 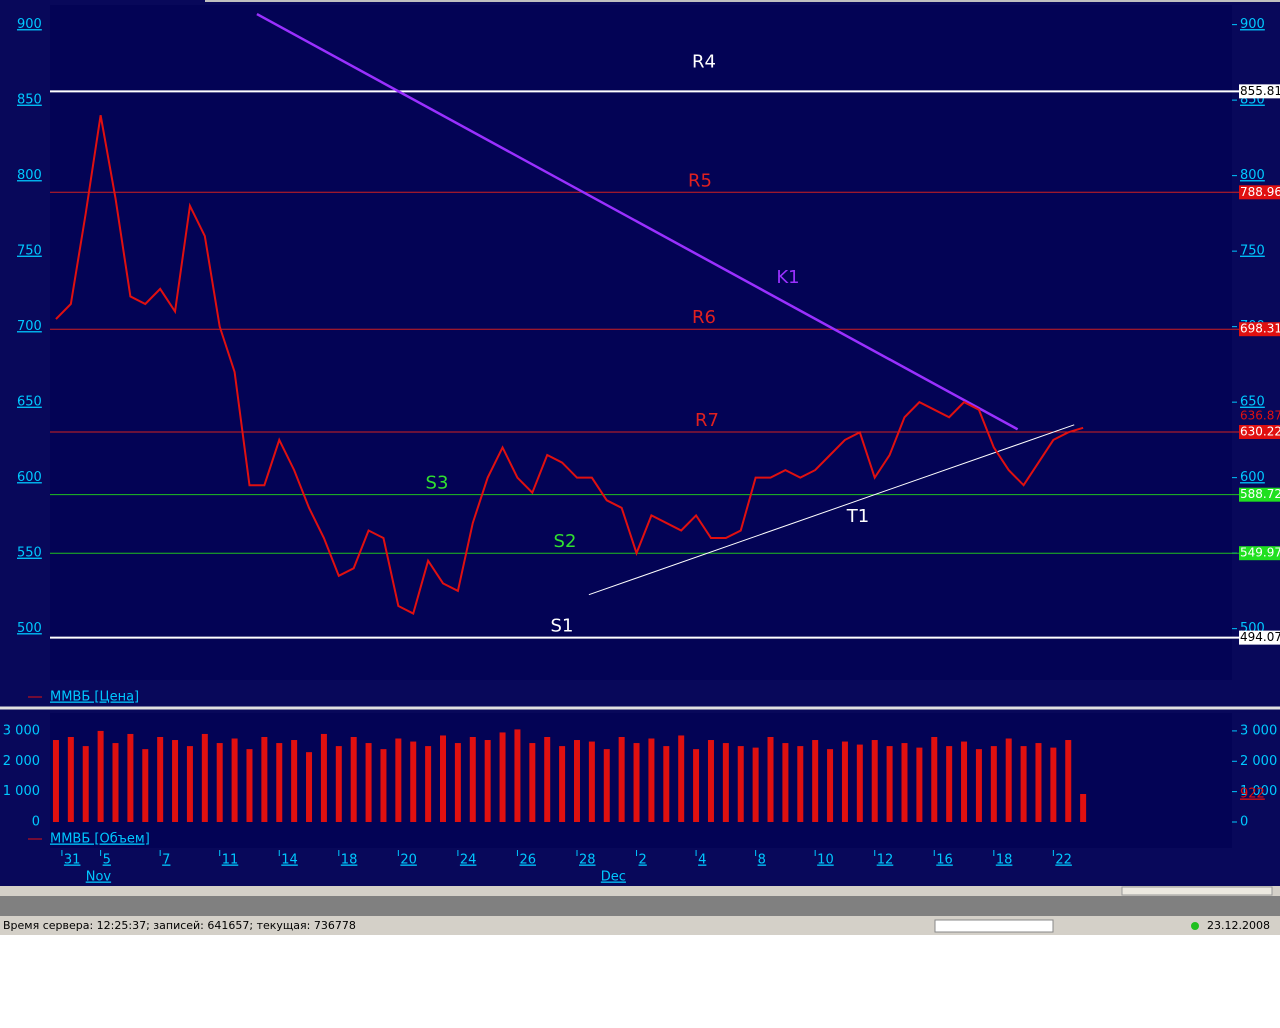 What do you see at coordinates (1252, 402) in the screenshot?
I see `y2-tick-label: 650` at bounding box center [1252, 402].